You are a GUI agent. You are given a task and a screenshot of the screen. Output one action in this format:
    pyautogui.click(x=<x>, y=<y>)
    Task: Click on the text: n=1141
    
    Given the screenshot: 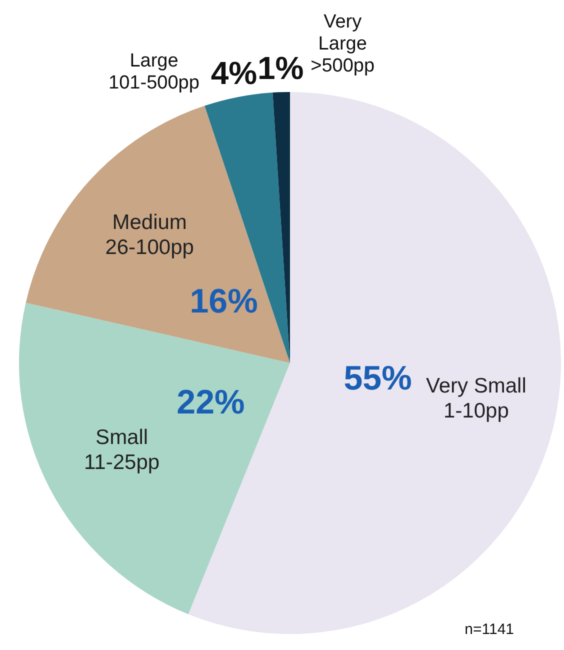 What is the action you would take?
    pyautogui.click(x=489, y=629)
    